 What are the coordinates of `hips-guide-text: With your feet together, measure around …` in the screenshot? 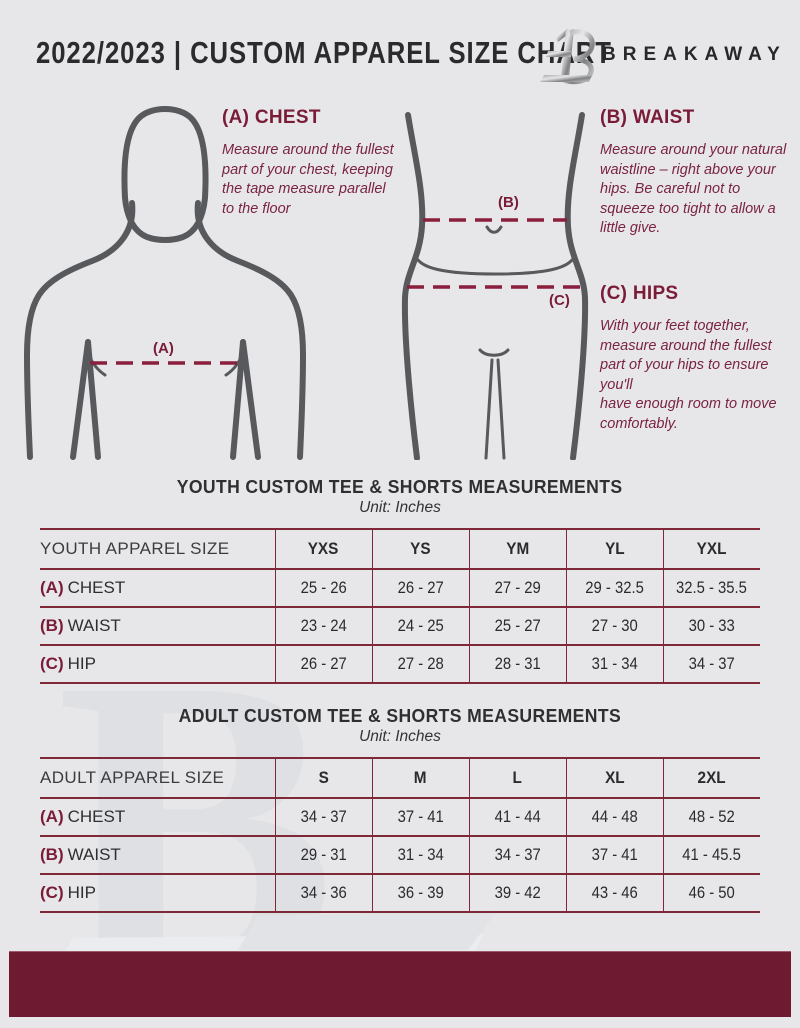 It's located at (688, 375).